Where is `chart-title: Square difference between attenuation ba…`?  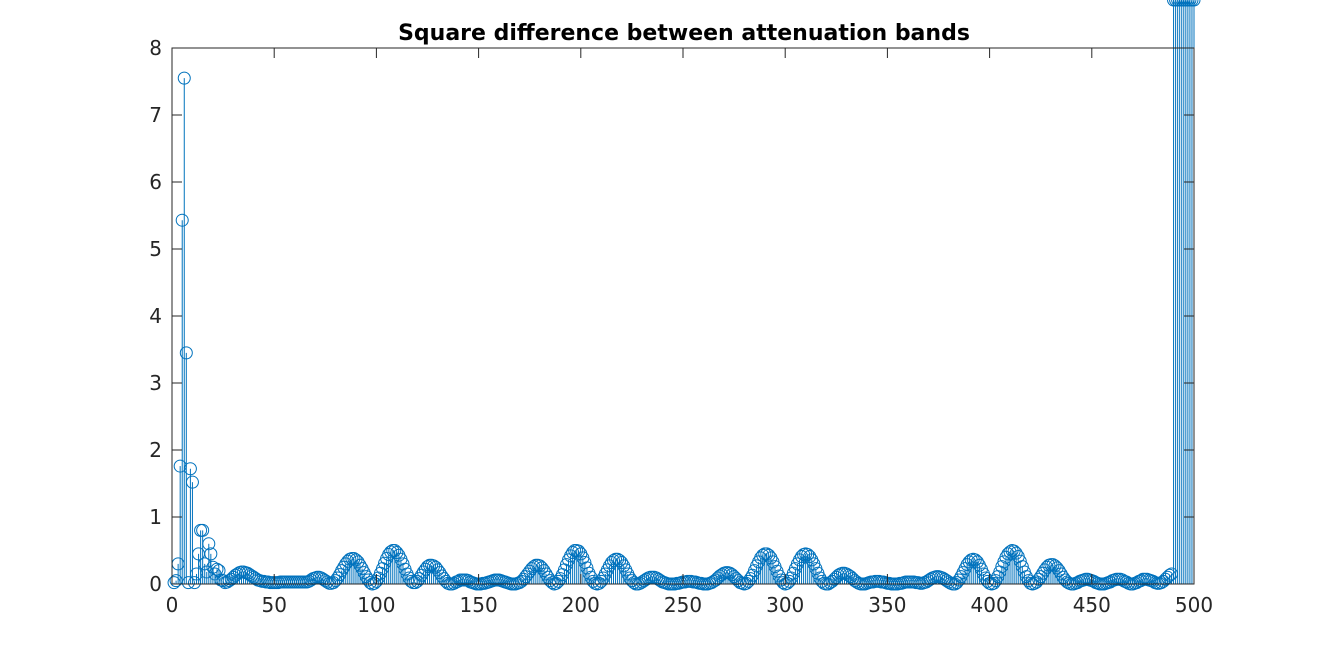 chart-title: Square difference between attenuation ba… is located at coordinates (684, 33).